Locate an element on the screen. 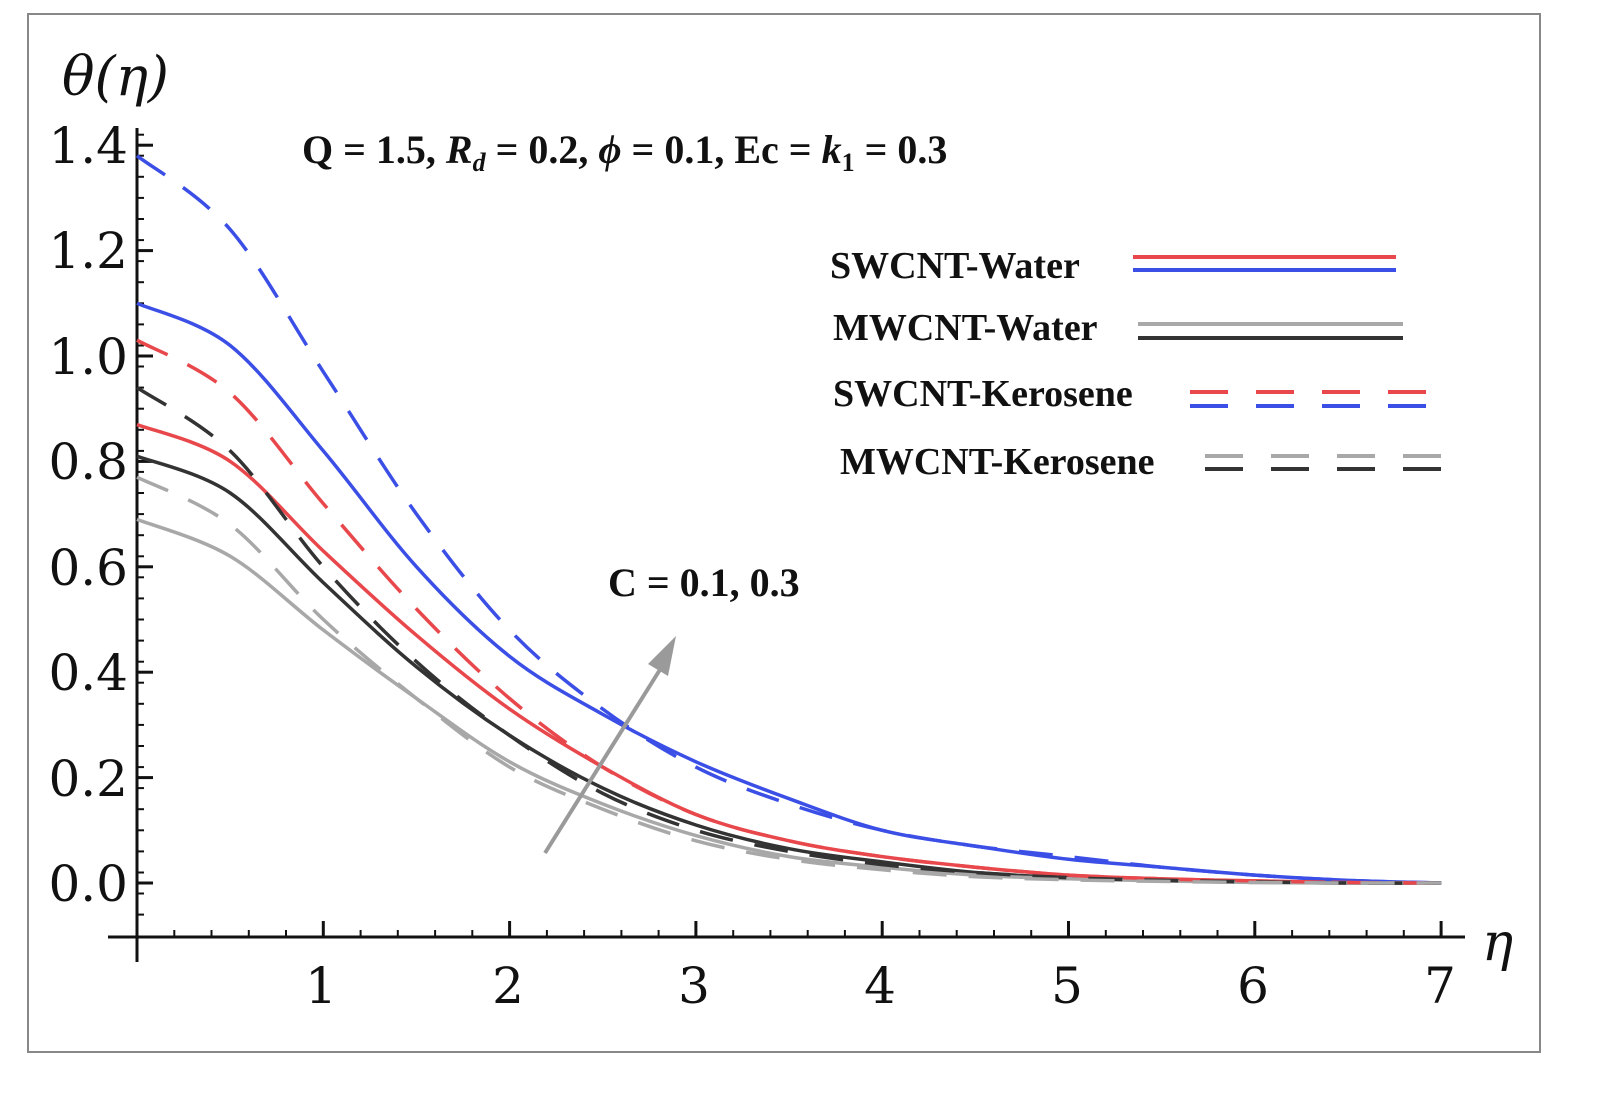  legend-label-mwcnt-kerosene: MWCNT-Kerosene is located at coordinates (997, 462).